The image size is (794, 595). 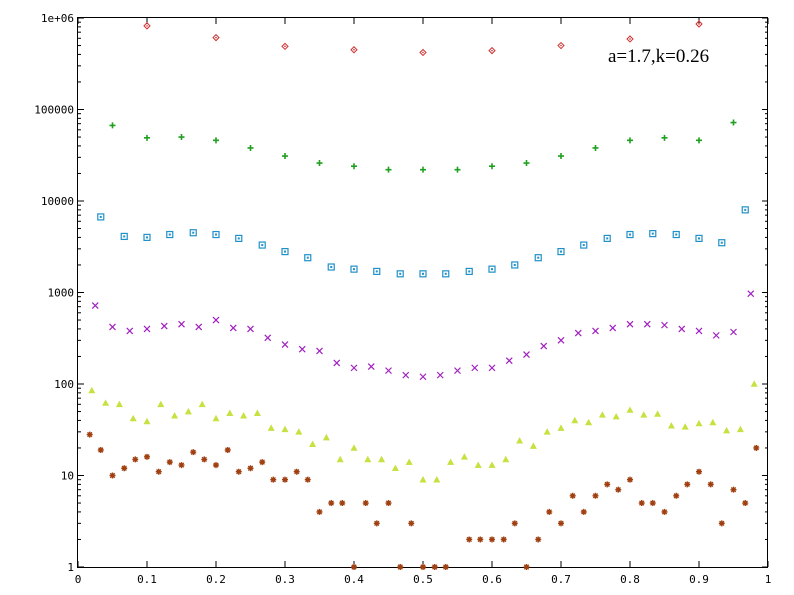 I want to click on x-tick-label: 0.6, so click(x=492, y=579).